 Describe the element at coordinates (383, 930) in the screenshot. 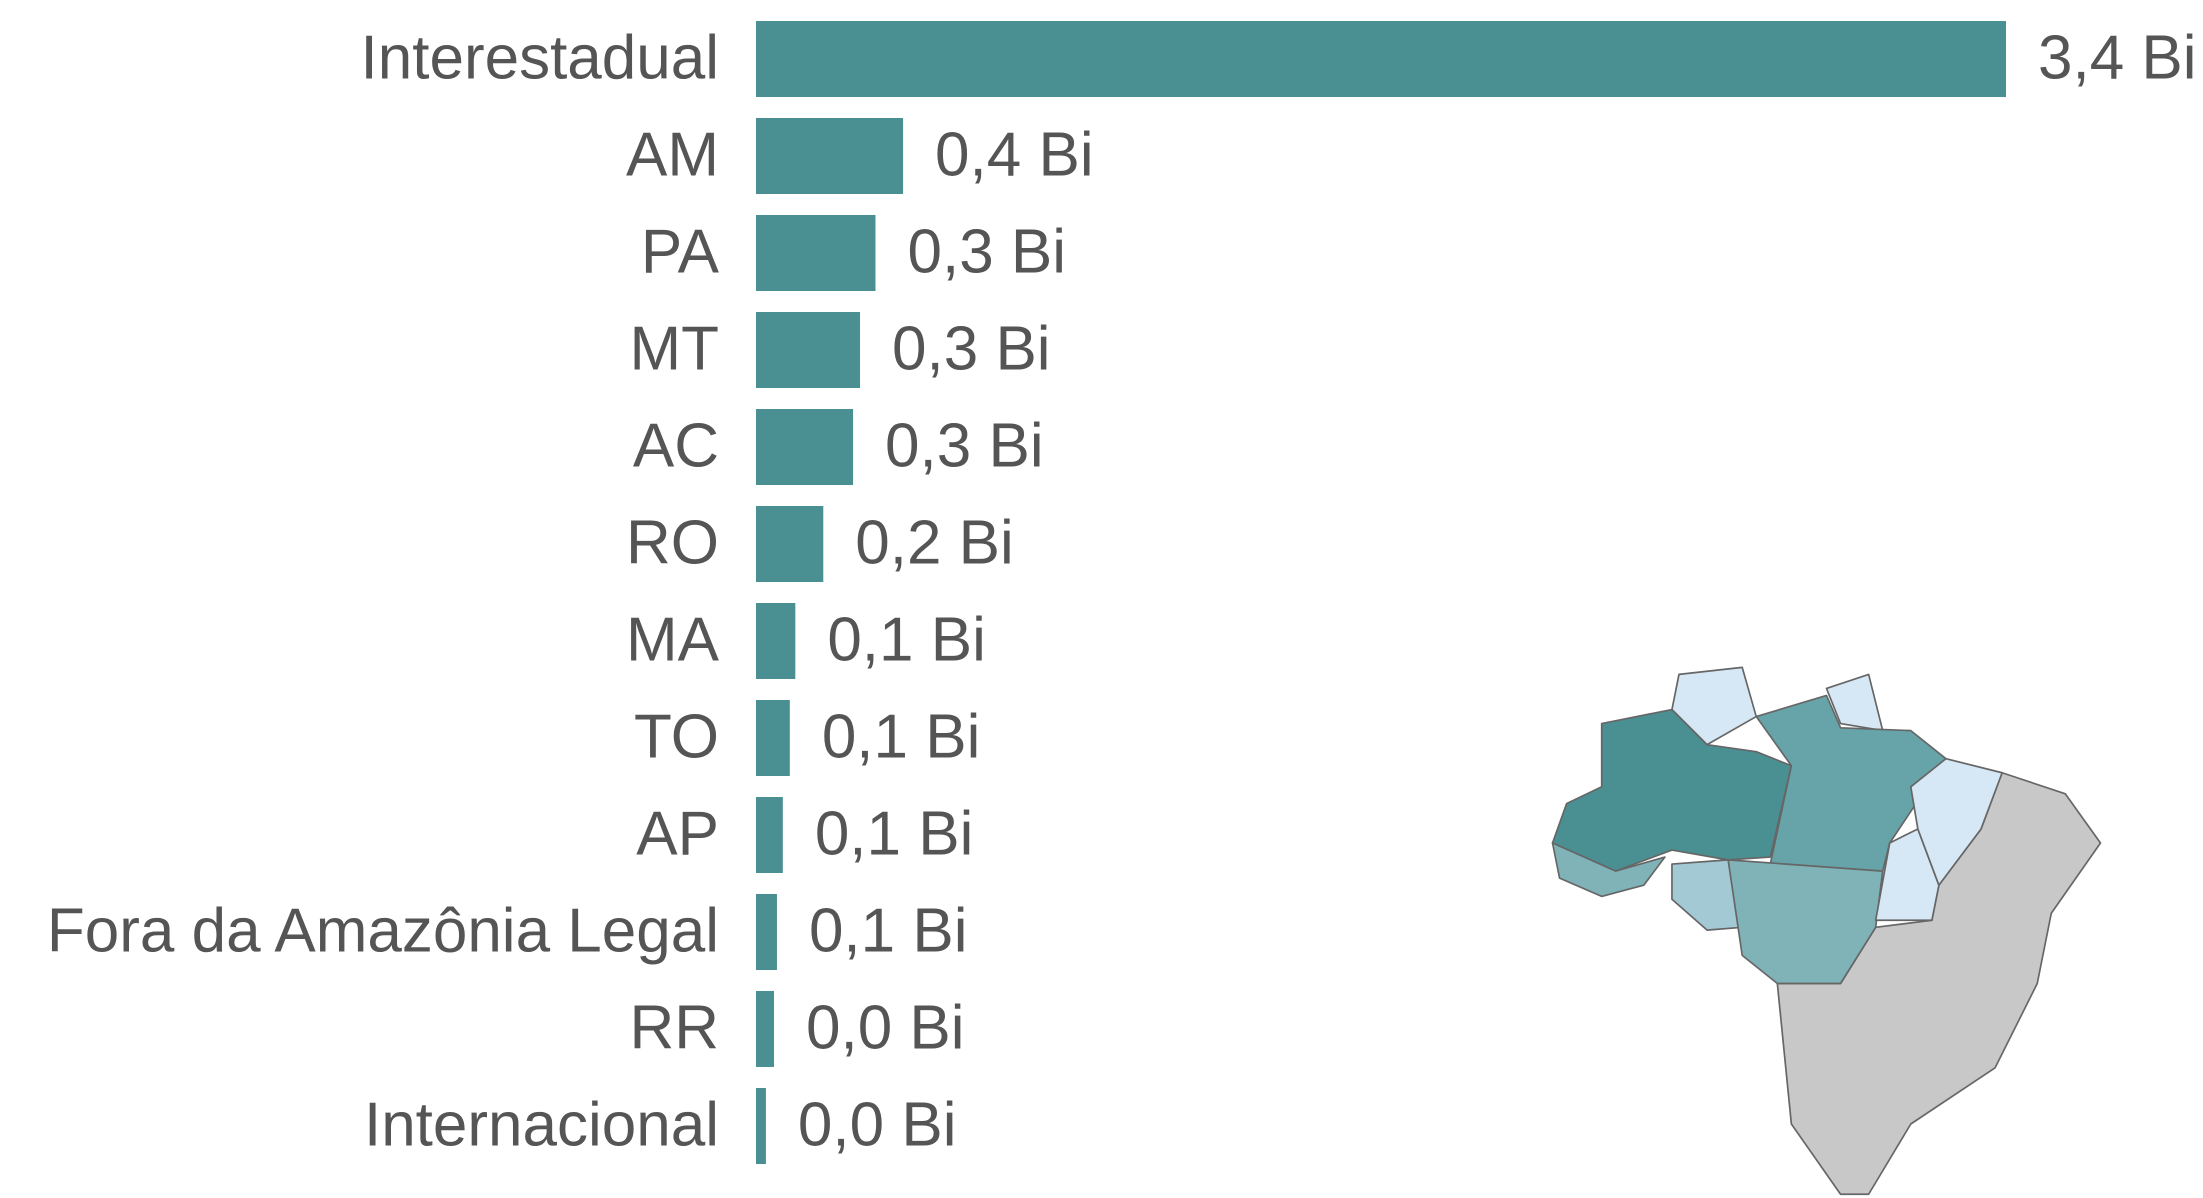

I see `category-label: Fora da Amazônia Legal` at that location.